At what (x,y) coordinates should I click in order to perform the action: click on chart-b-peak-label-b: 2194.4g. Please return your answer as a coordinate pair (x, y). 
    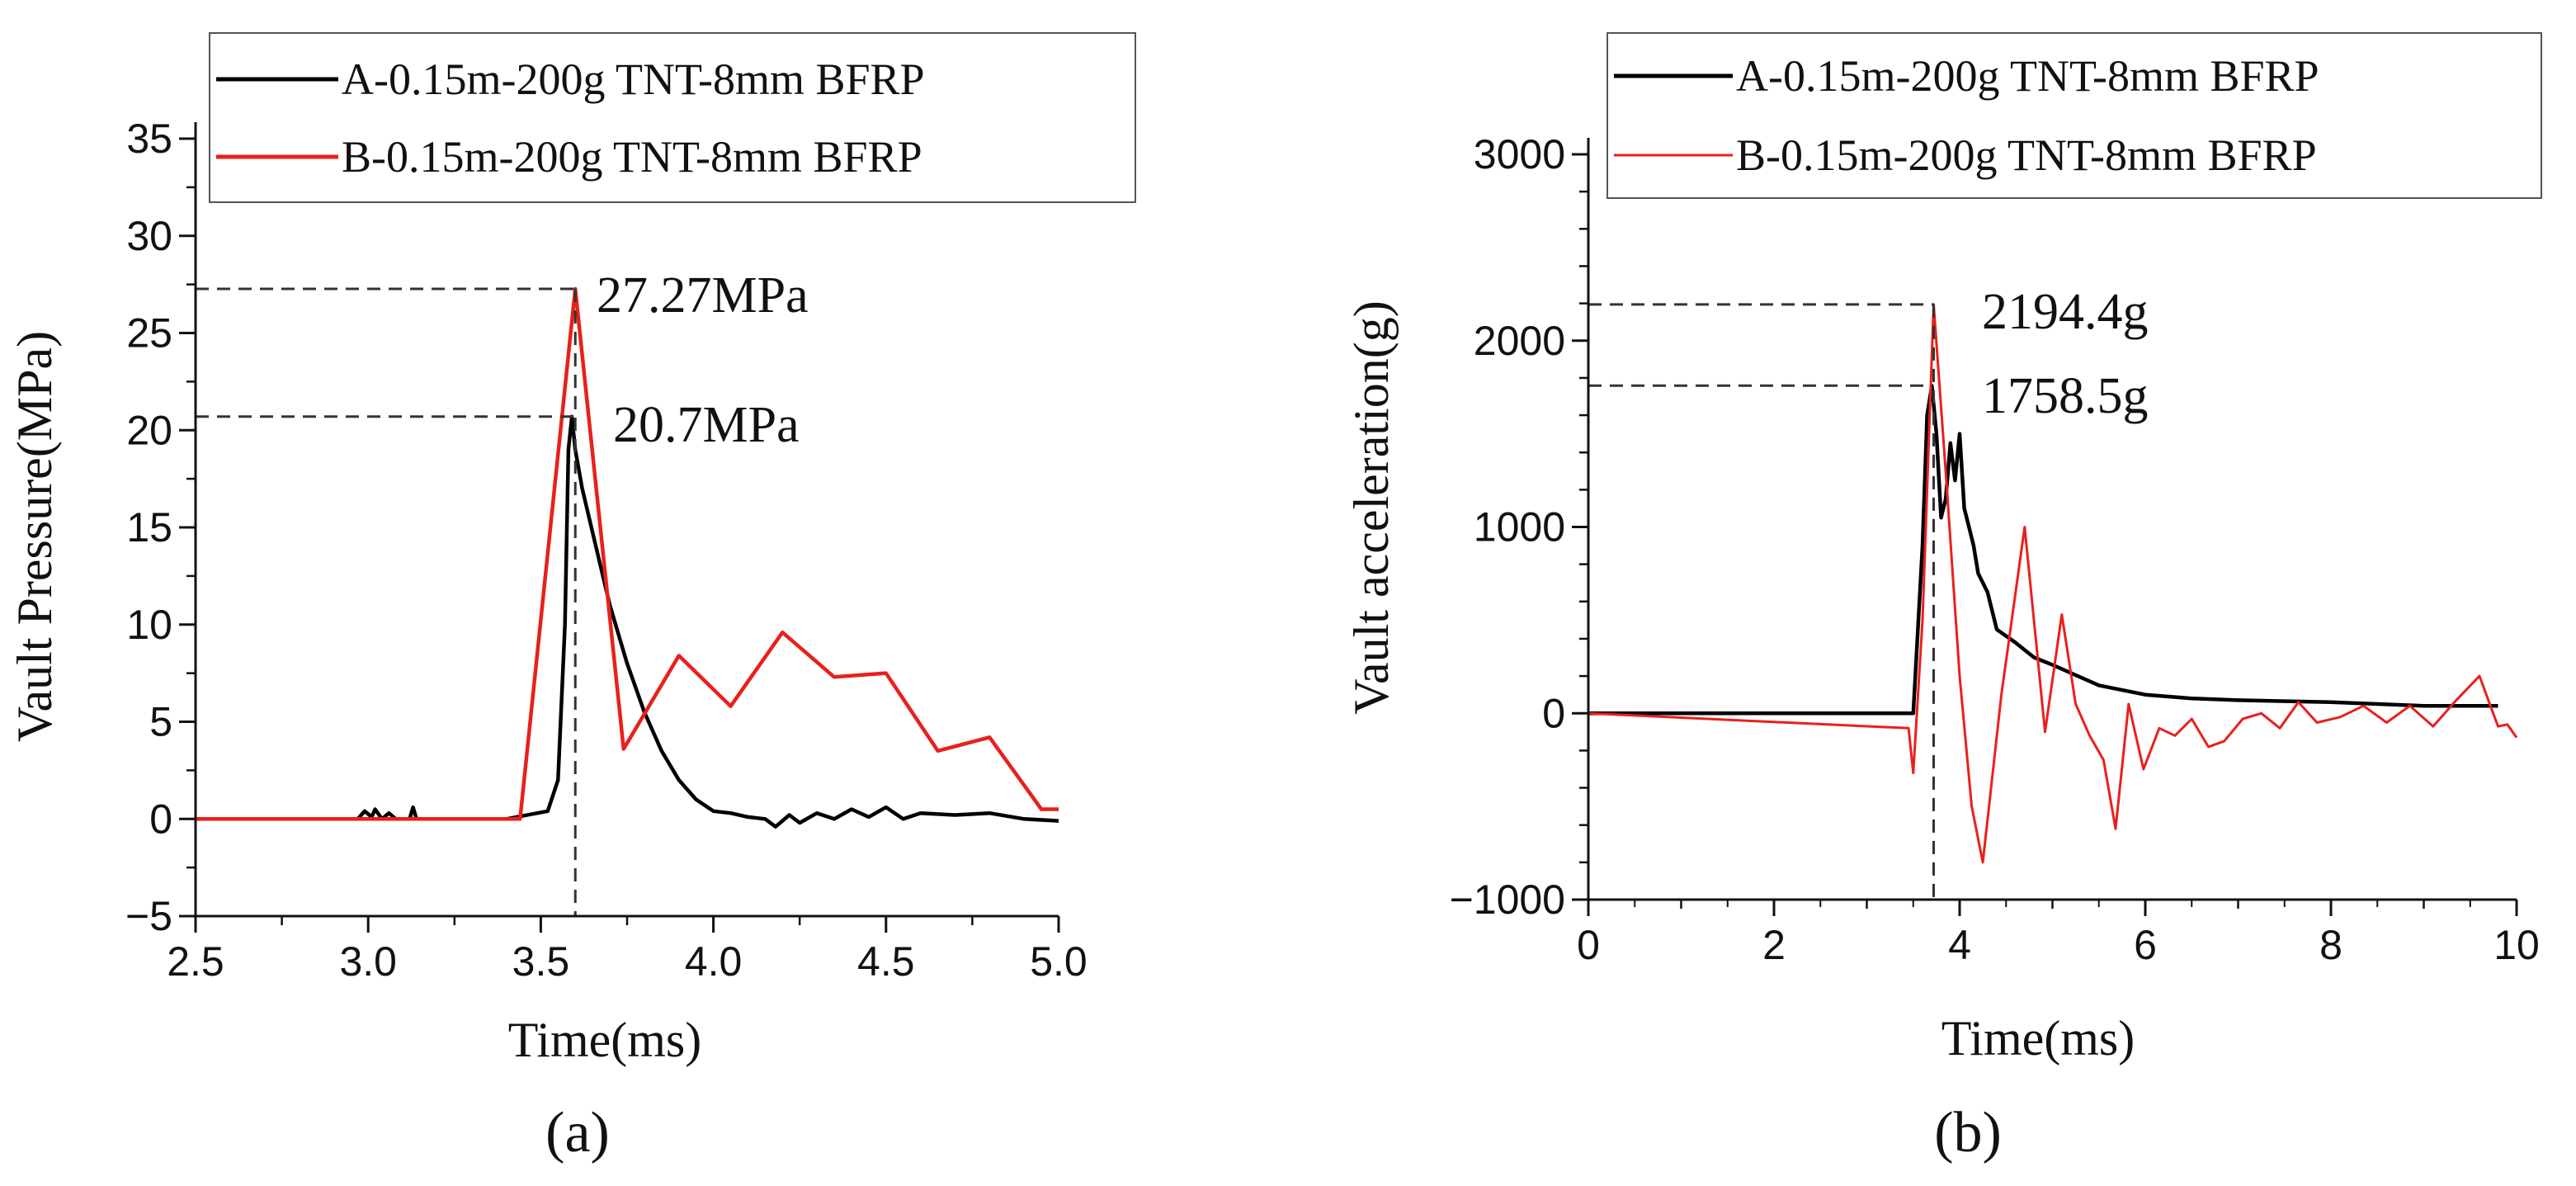
    Looking at the image, I should click on (2065, 312).